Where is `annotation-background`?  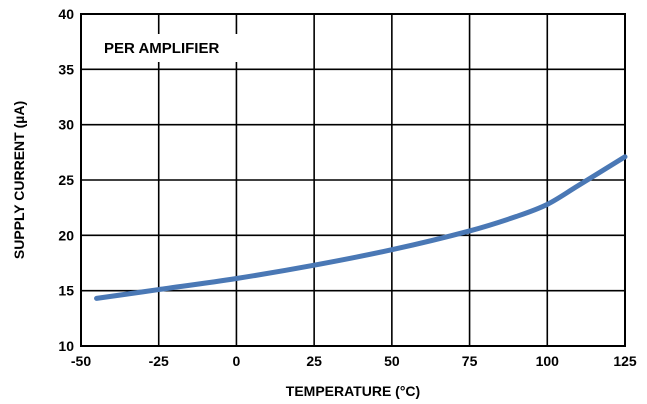 annotation-background is located at coordinates (175, 48).